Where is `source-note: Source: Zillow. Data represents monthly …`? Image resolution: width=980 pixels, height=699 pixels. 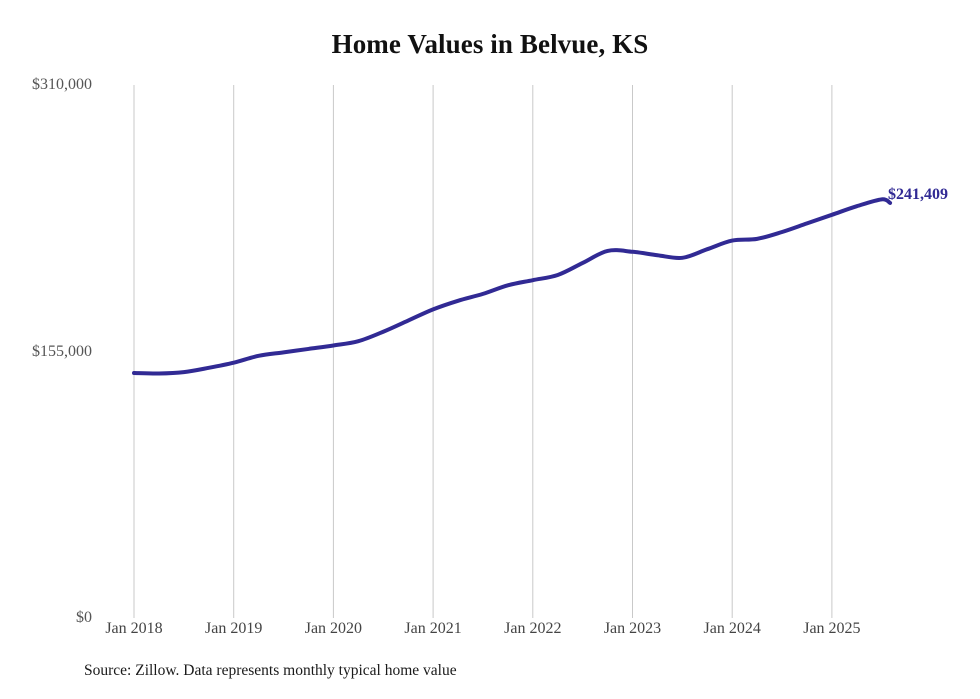 source-note: Source: Zillow. Data represents monthly … is located at coordinates (270, 670).